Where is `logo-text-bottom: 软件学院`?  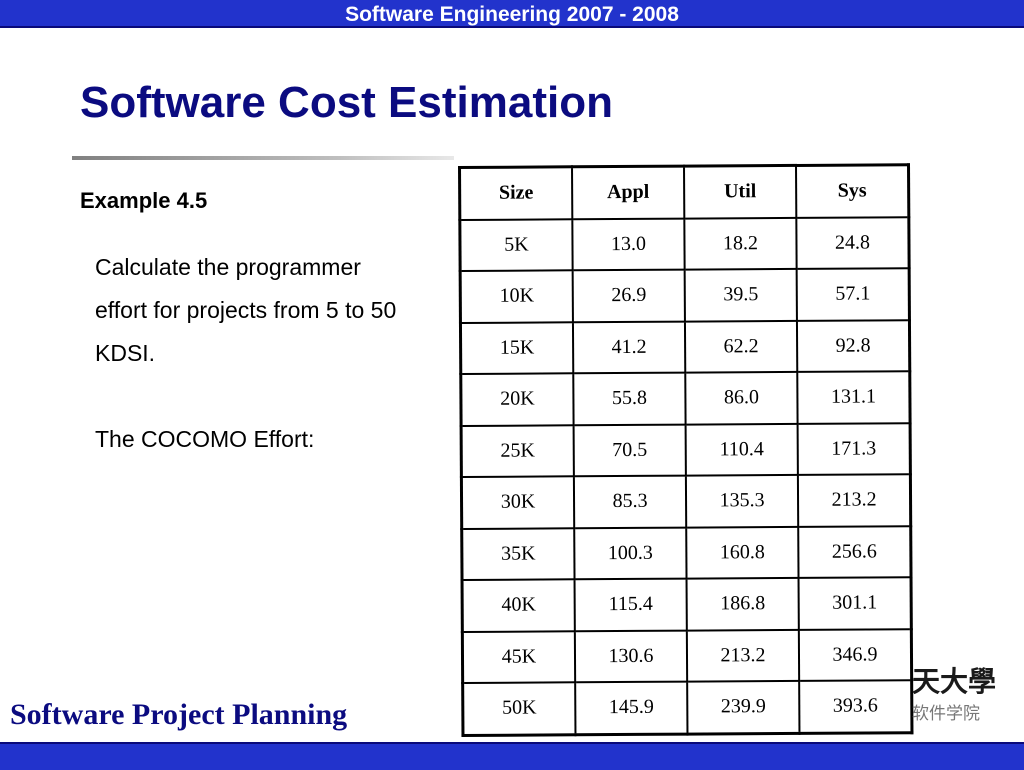
logo-text-bottom: 软件学院 is located at coordinates (946, 714).